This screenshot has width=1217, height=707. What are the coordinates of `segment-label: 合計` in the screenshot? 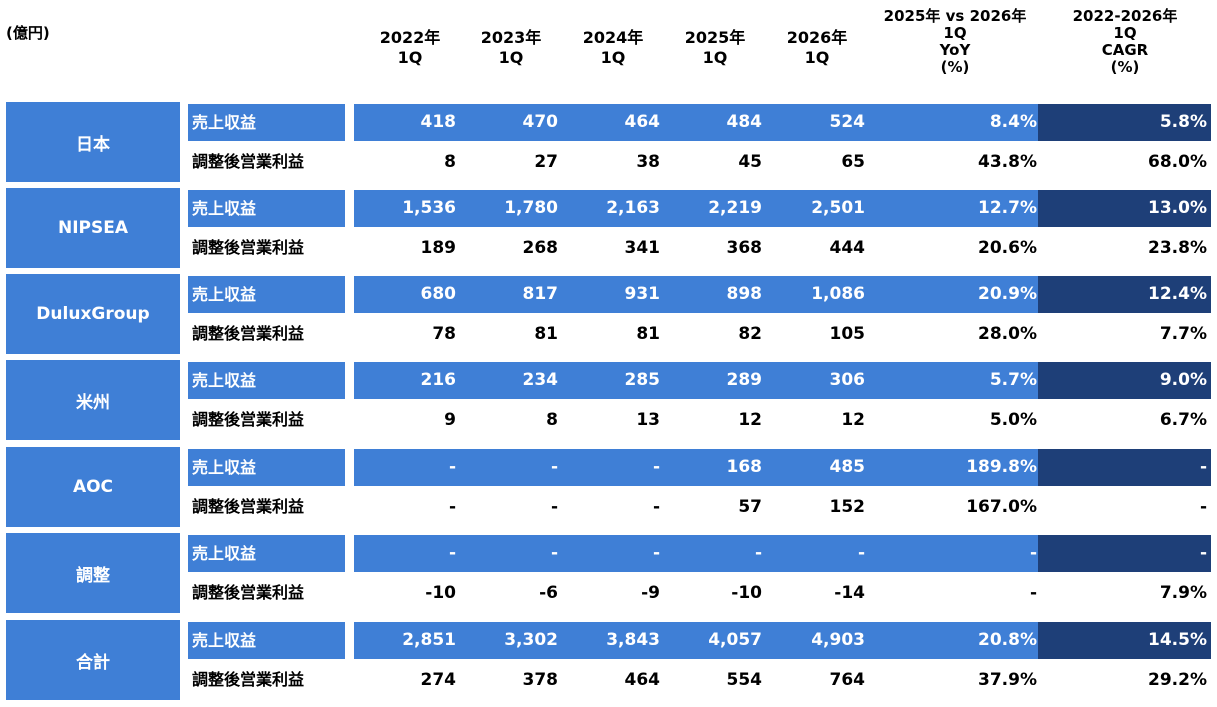 It's located at (93, 660).